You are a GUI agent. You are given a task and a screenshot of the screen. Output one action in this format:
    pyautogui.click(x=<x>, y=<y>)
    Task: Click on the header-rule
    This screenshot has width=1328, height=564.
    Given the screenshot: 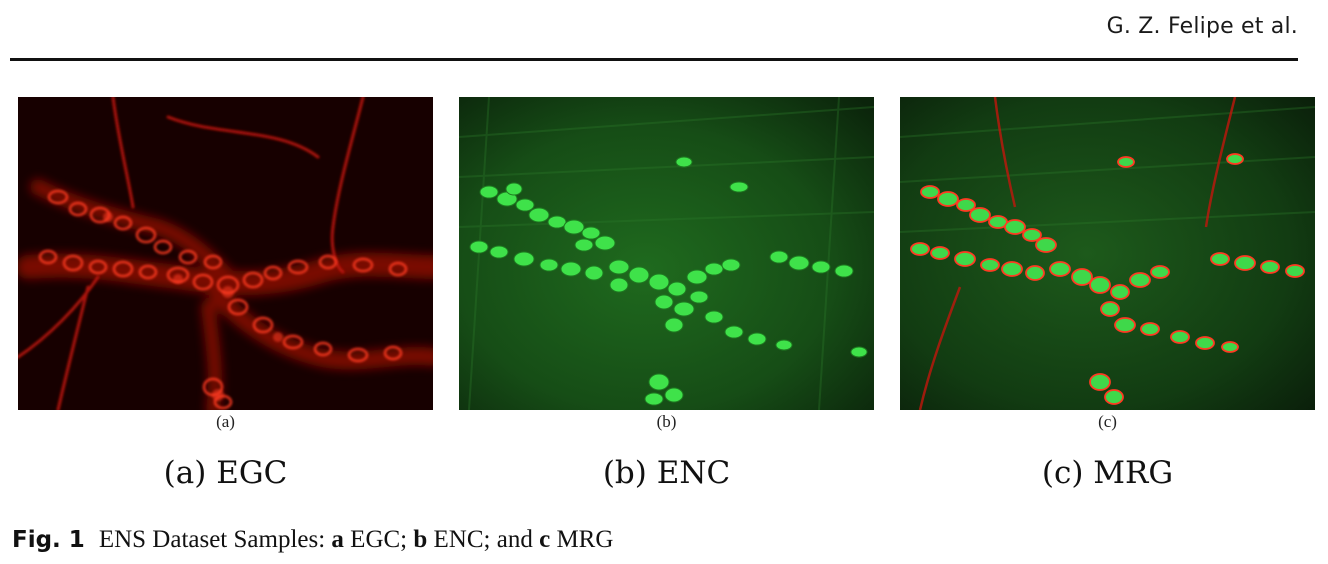 What is the action you would take?
    pyautogui.click(x=654, y=59)
    